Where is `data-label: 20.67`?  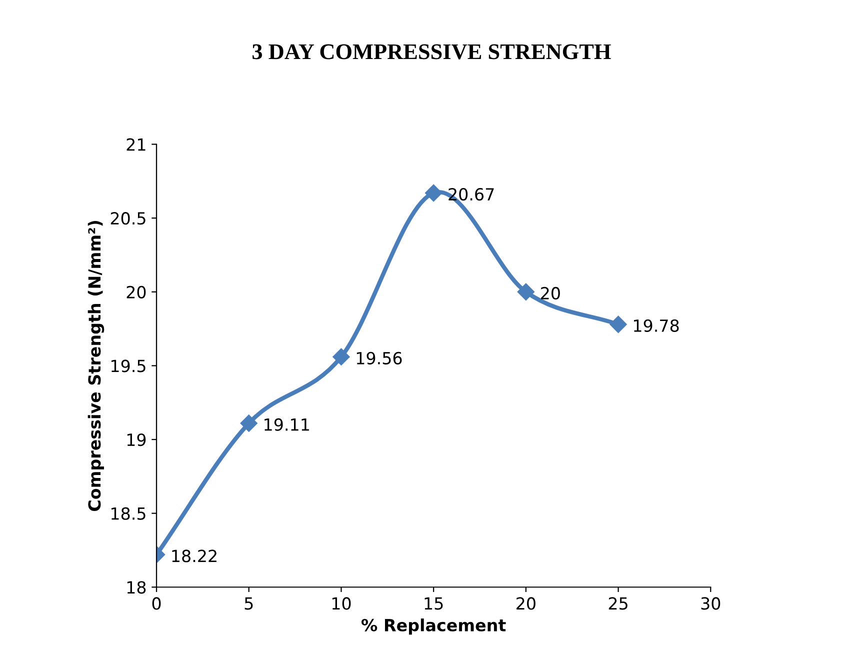
data-label: 20.67 is located at coordinates (471, 194).